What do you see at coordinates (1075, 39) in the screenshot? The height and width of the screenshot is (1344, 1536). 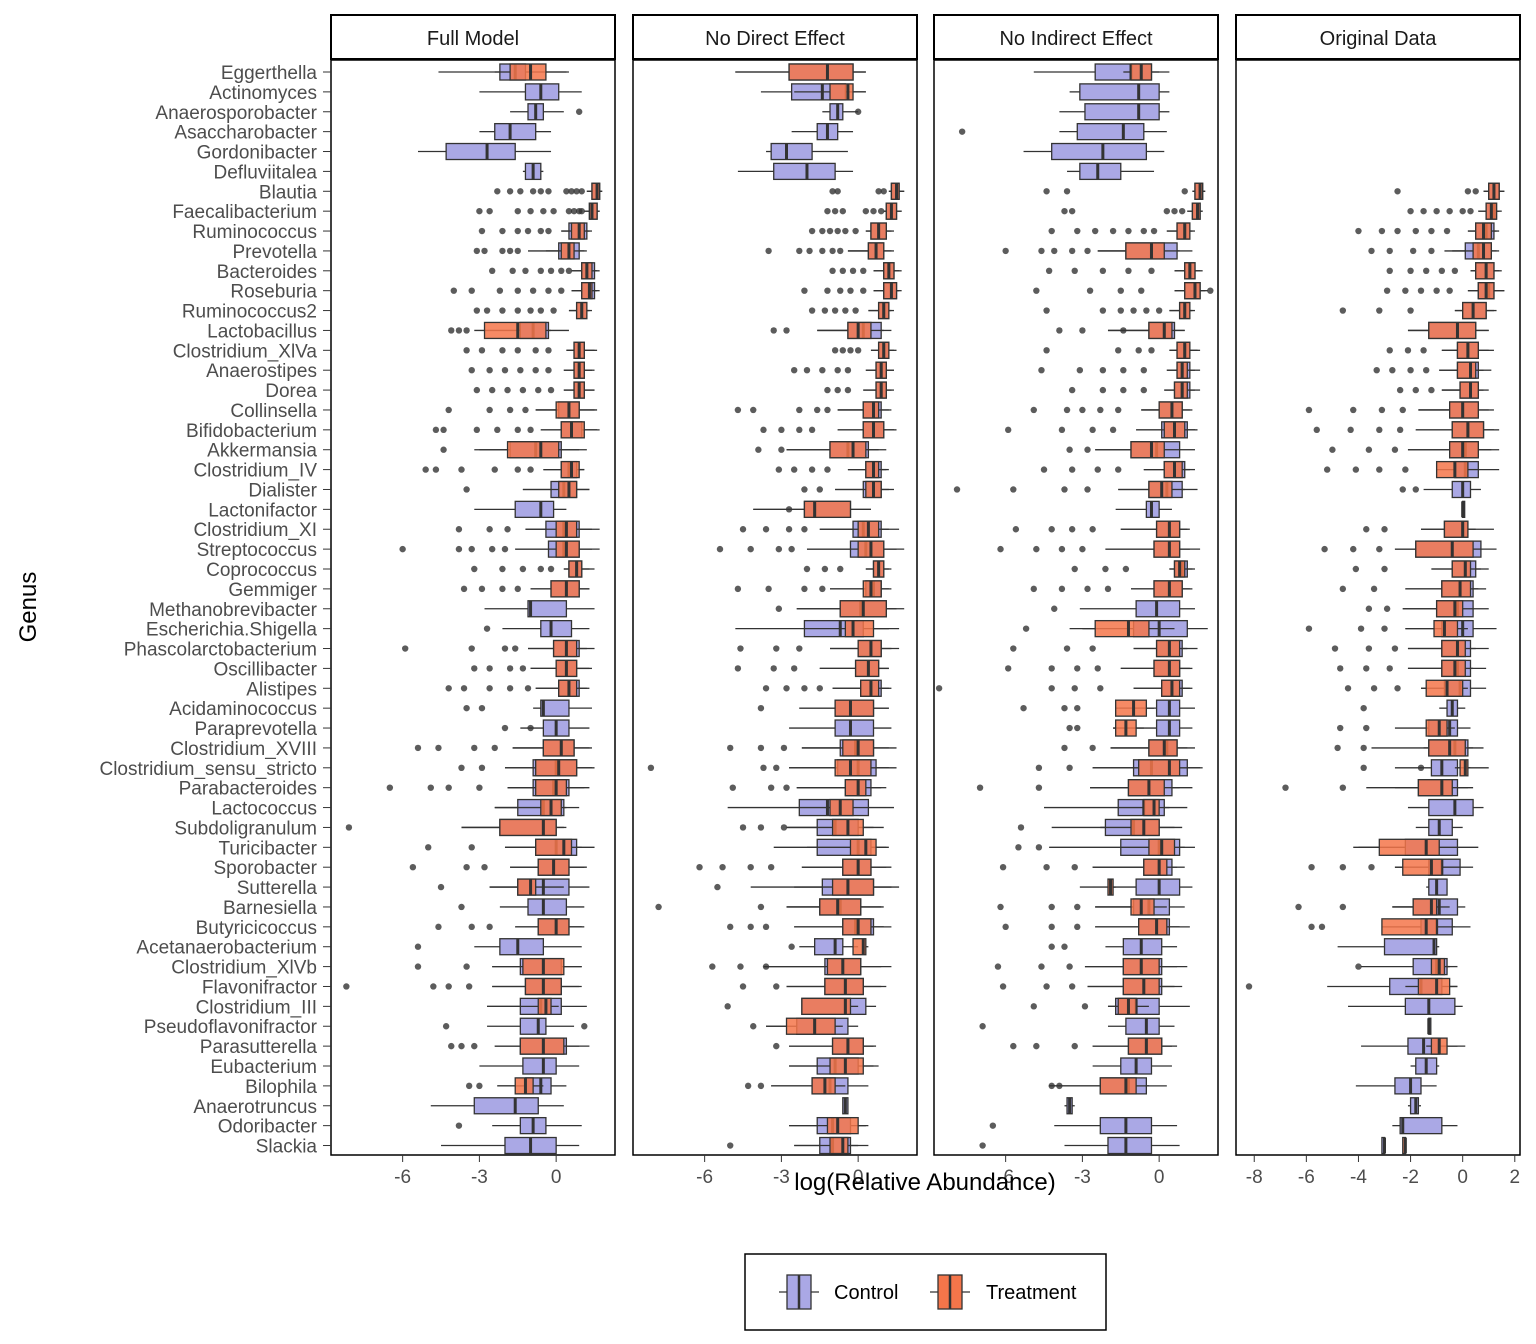 I see `facet-title: No Indirect Effect` at bounding box center [1075, 39].